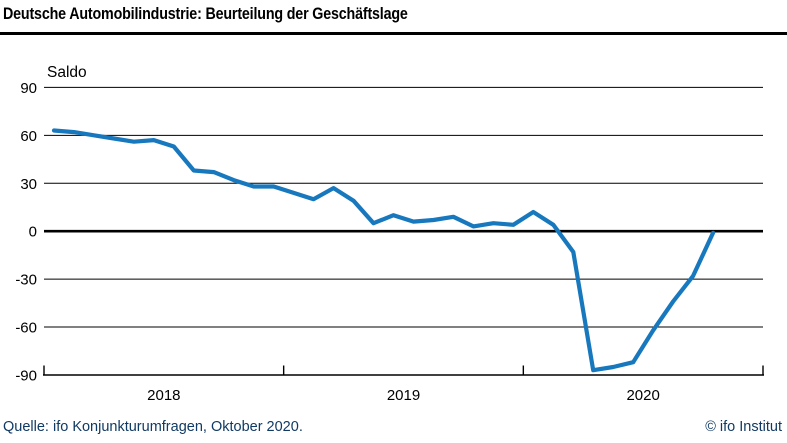 This screenshot has width=787, height=443. What do you see at coordinates (28, 136) in the screenshot?
I see `y-axis-label: 60` at bounding box center [28, 136].